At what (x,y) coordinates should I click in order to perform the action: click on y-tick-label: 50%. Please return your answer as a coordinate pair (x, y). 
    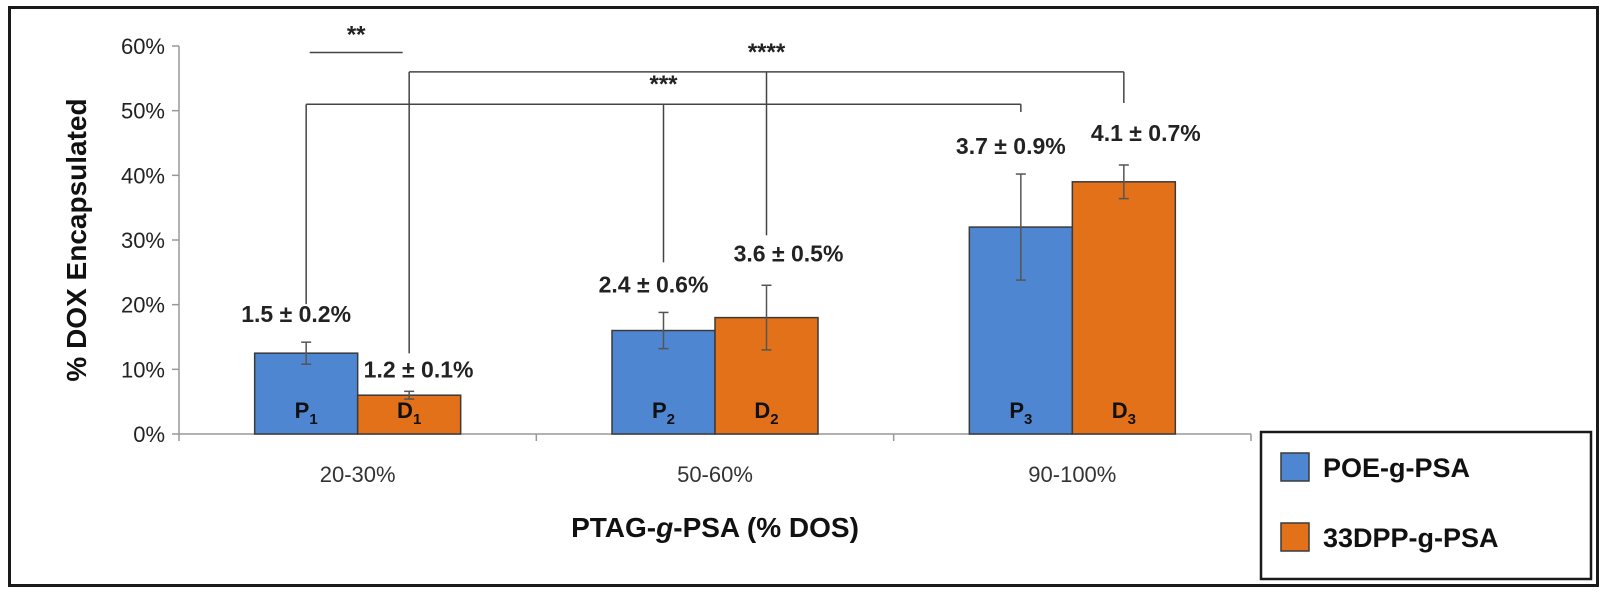
    Looking at the image, I should click on (143, 111).